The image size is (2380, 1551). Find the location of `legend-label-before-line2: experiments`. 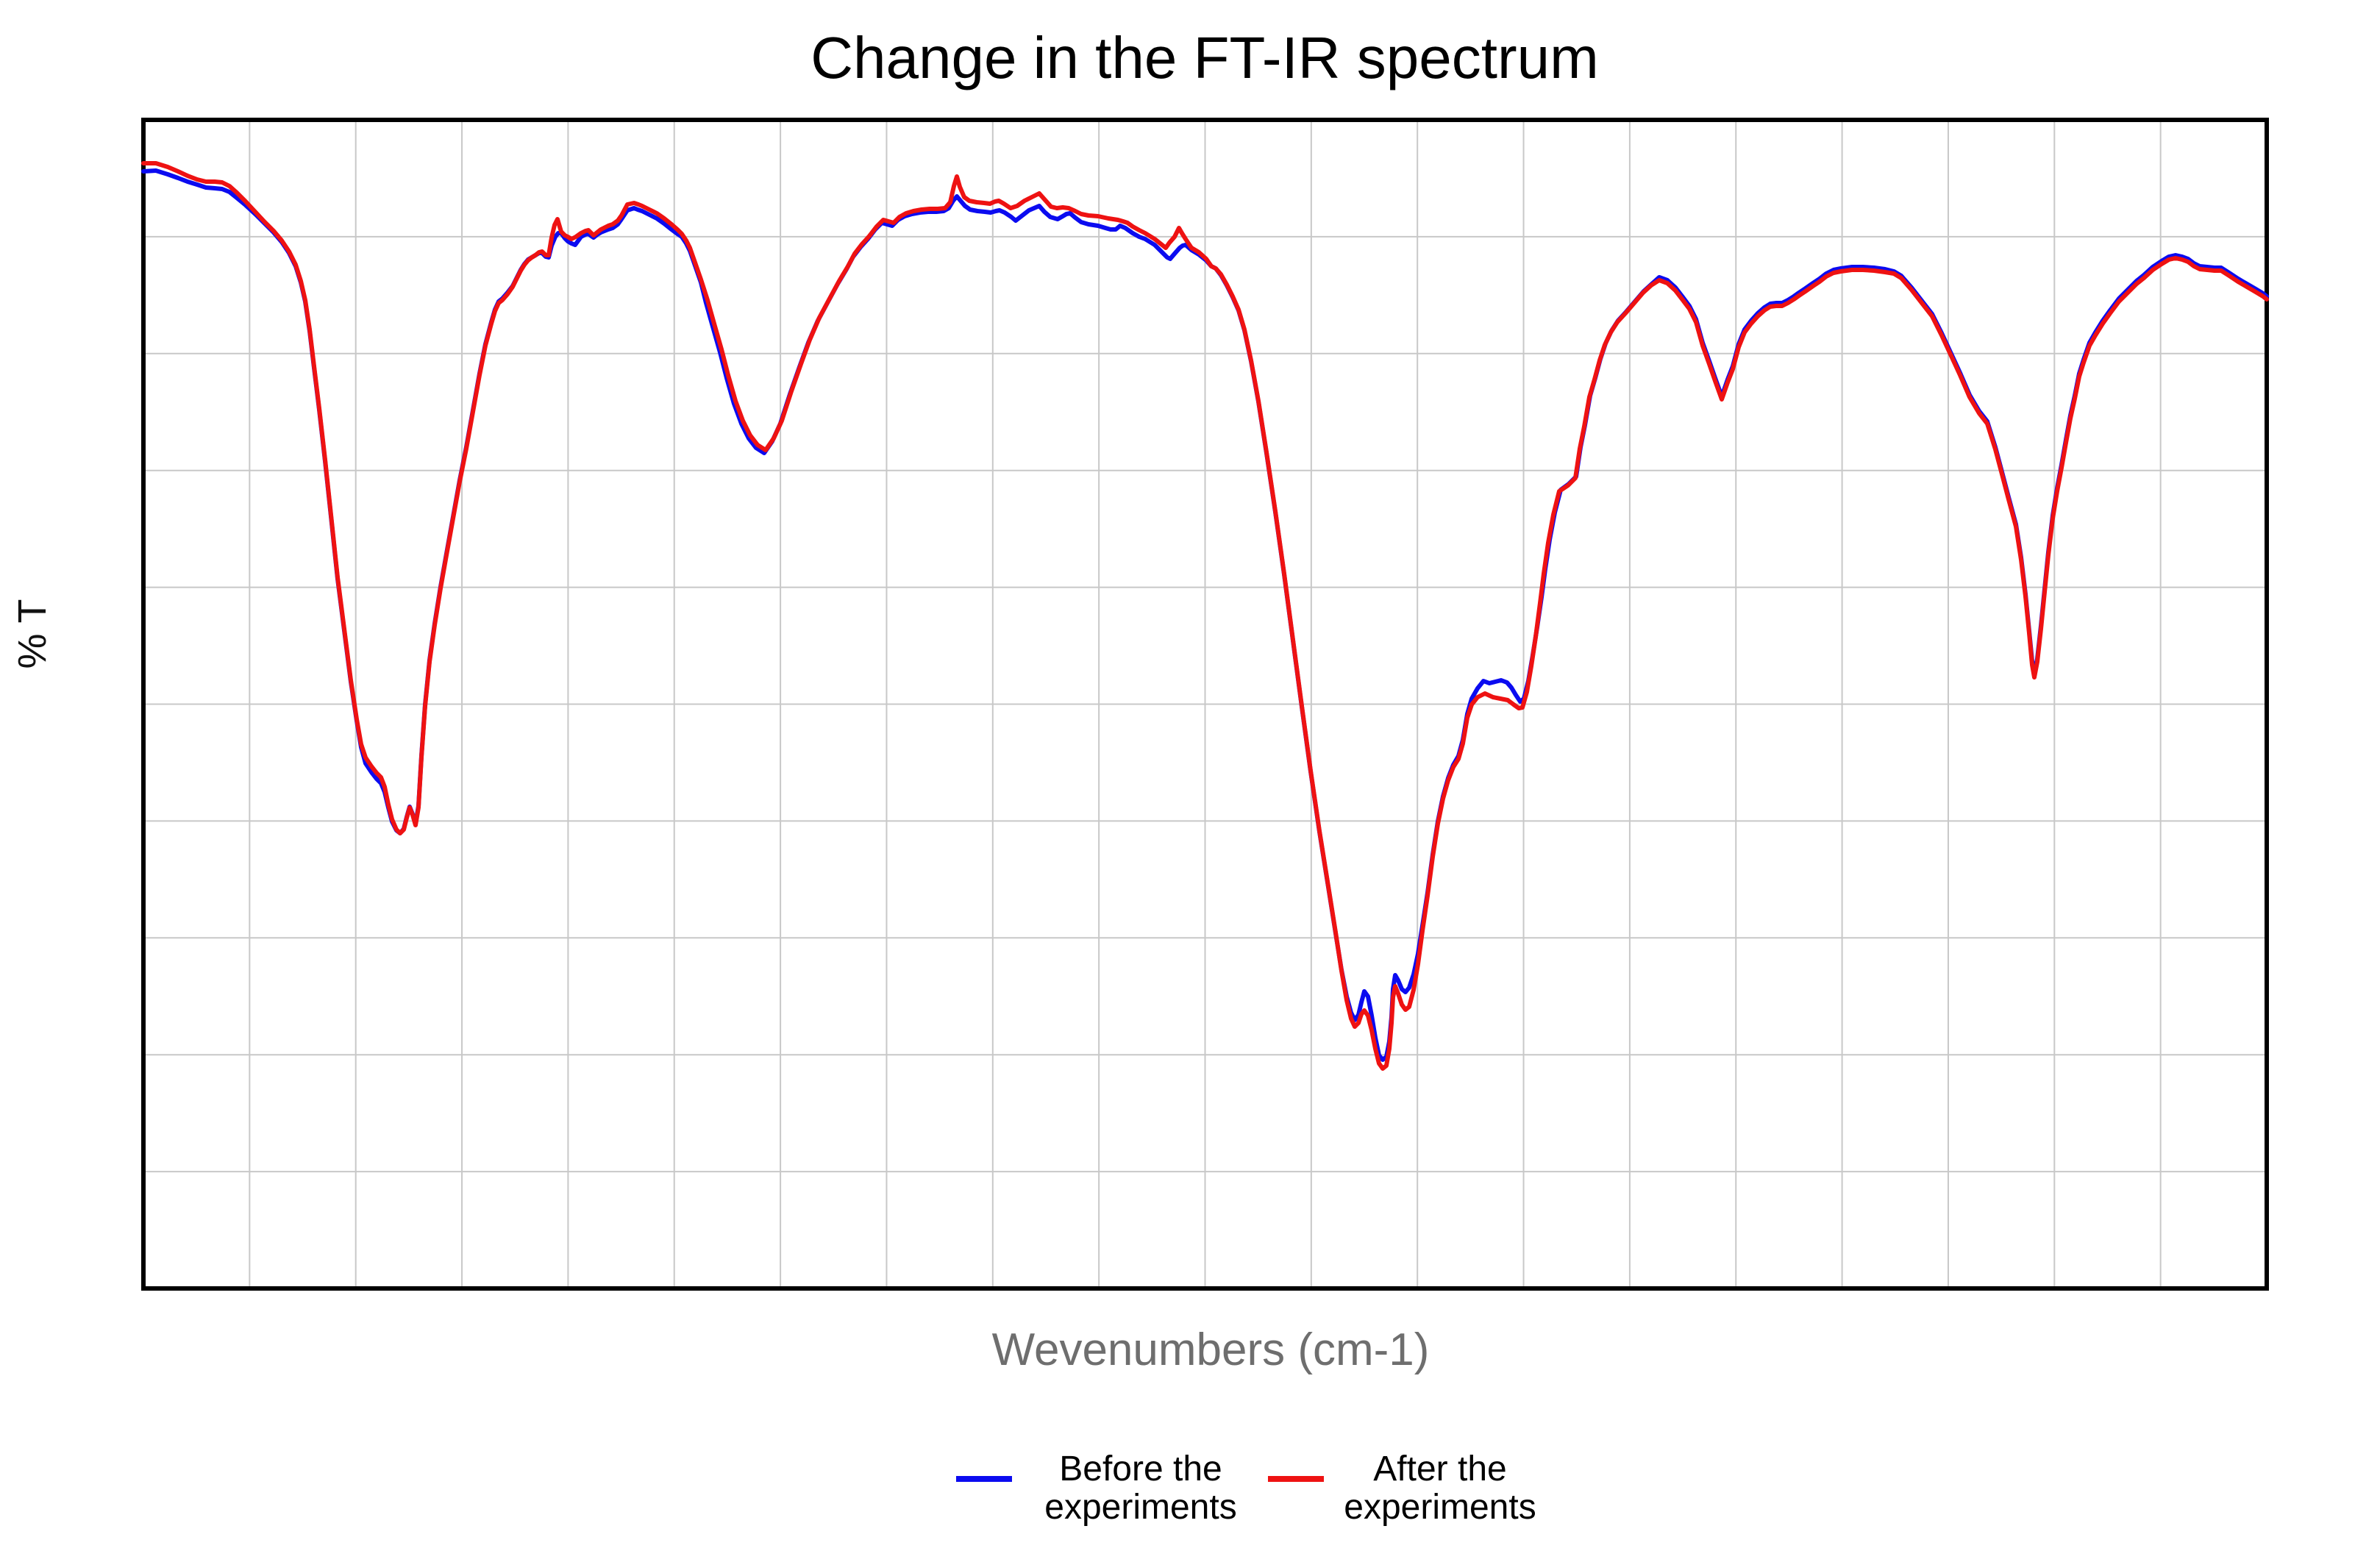

legend-label-before-line2: experiments is located at coordinates (1140, 1507).